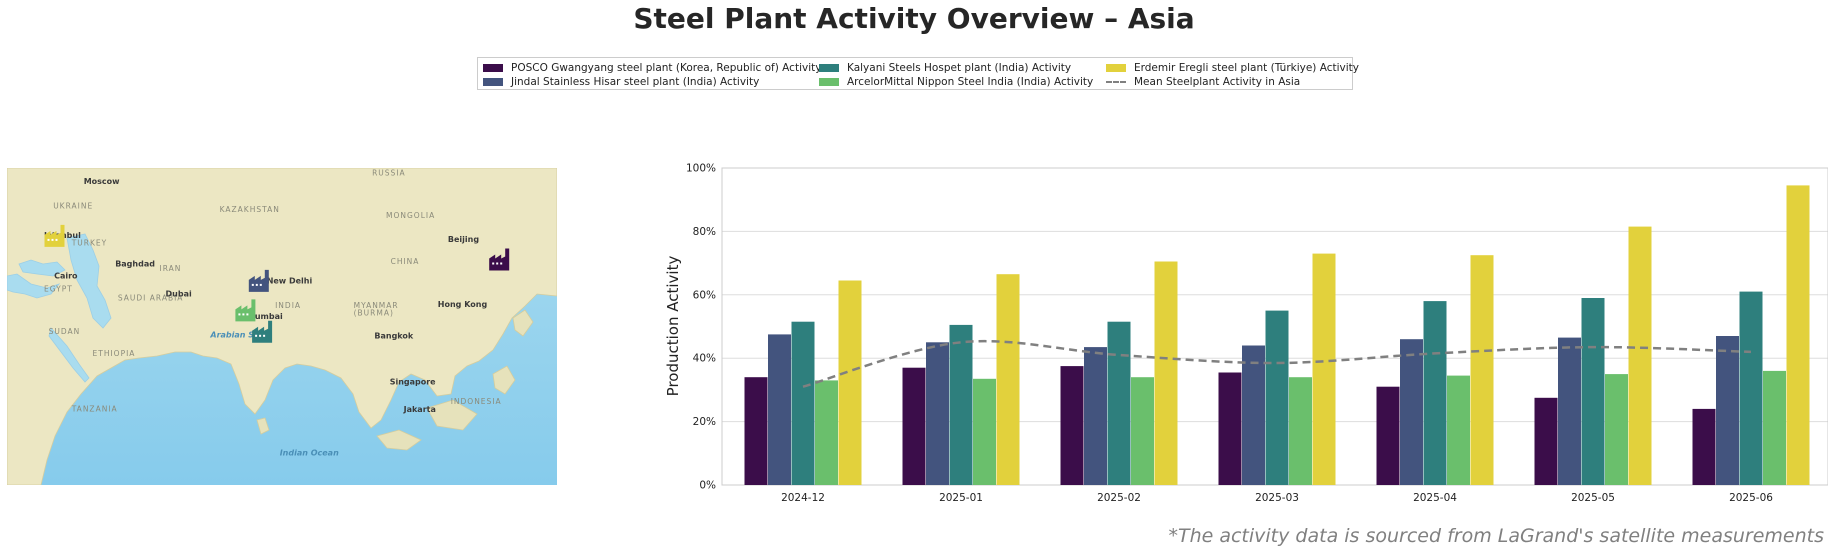 This screenshot has height=554, width=1828. I want to click on map-label: RUSSIA, so click(389, 172).